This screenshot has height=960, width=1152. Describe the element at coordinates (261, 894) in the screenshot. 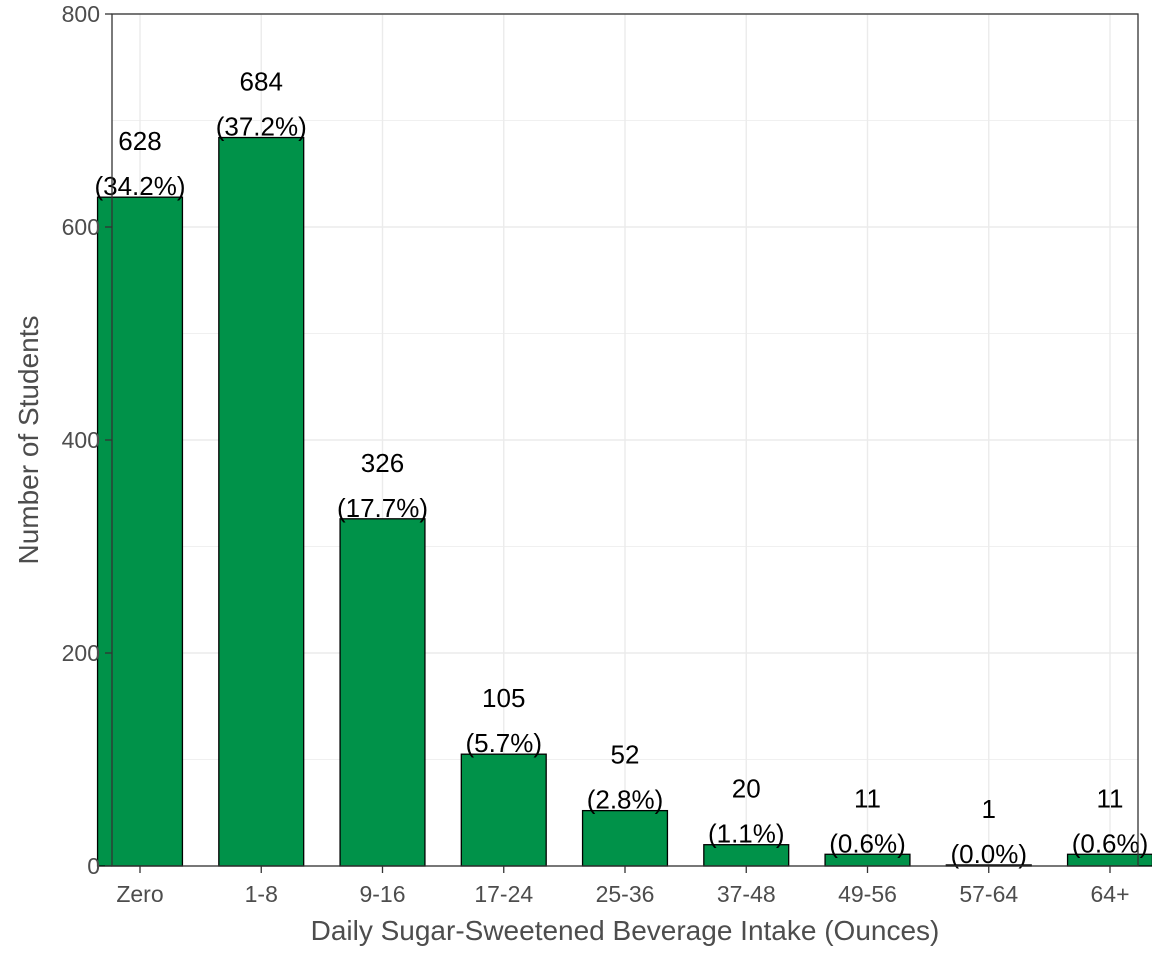

I see `x-tick-label: 1-8` at that location.